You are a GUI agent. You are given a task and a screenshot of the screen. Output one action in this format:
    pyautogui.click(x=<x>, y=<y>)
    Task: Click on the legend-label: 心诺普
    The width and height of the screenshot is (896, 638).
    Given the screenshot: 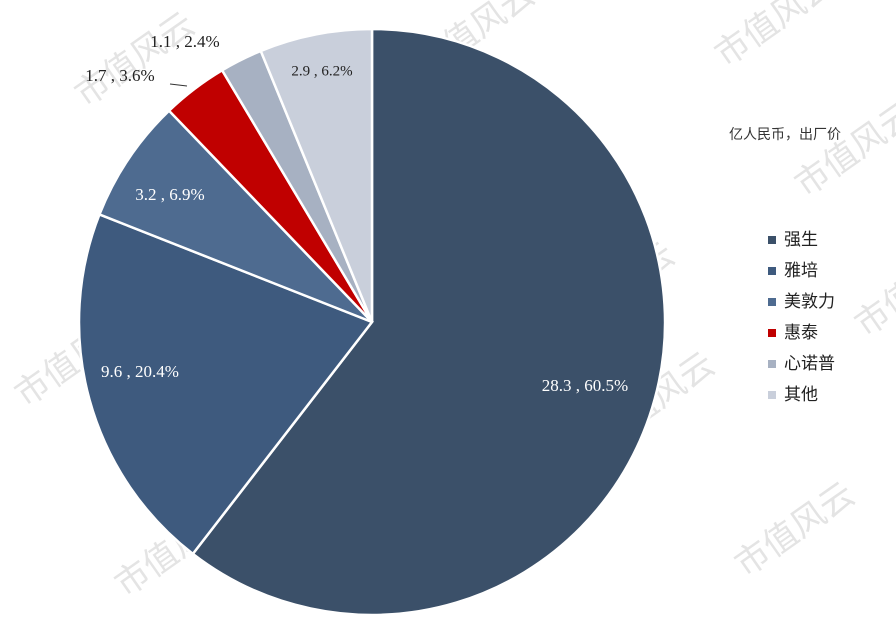 What is the action you would take?
    pyautogui.click(x=809, y=364)
    